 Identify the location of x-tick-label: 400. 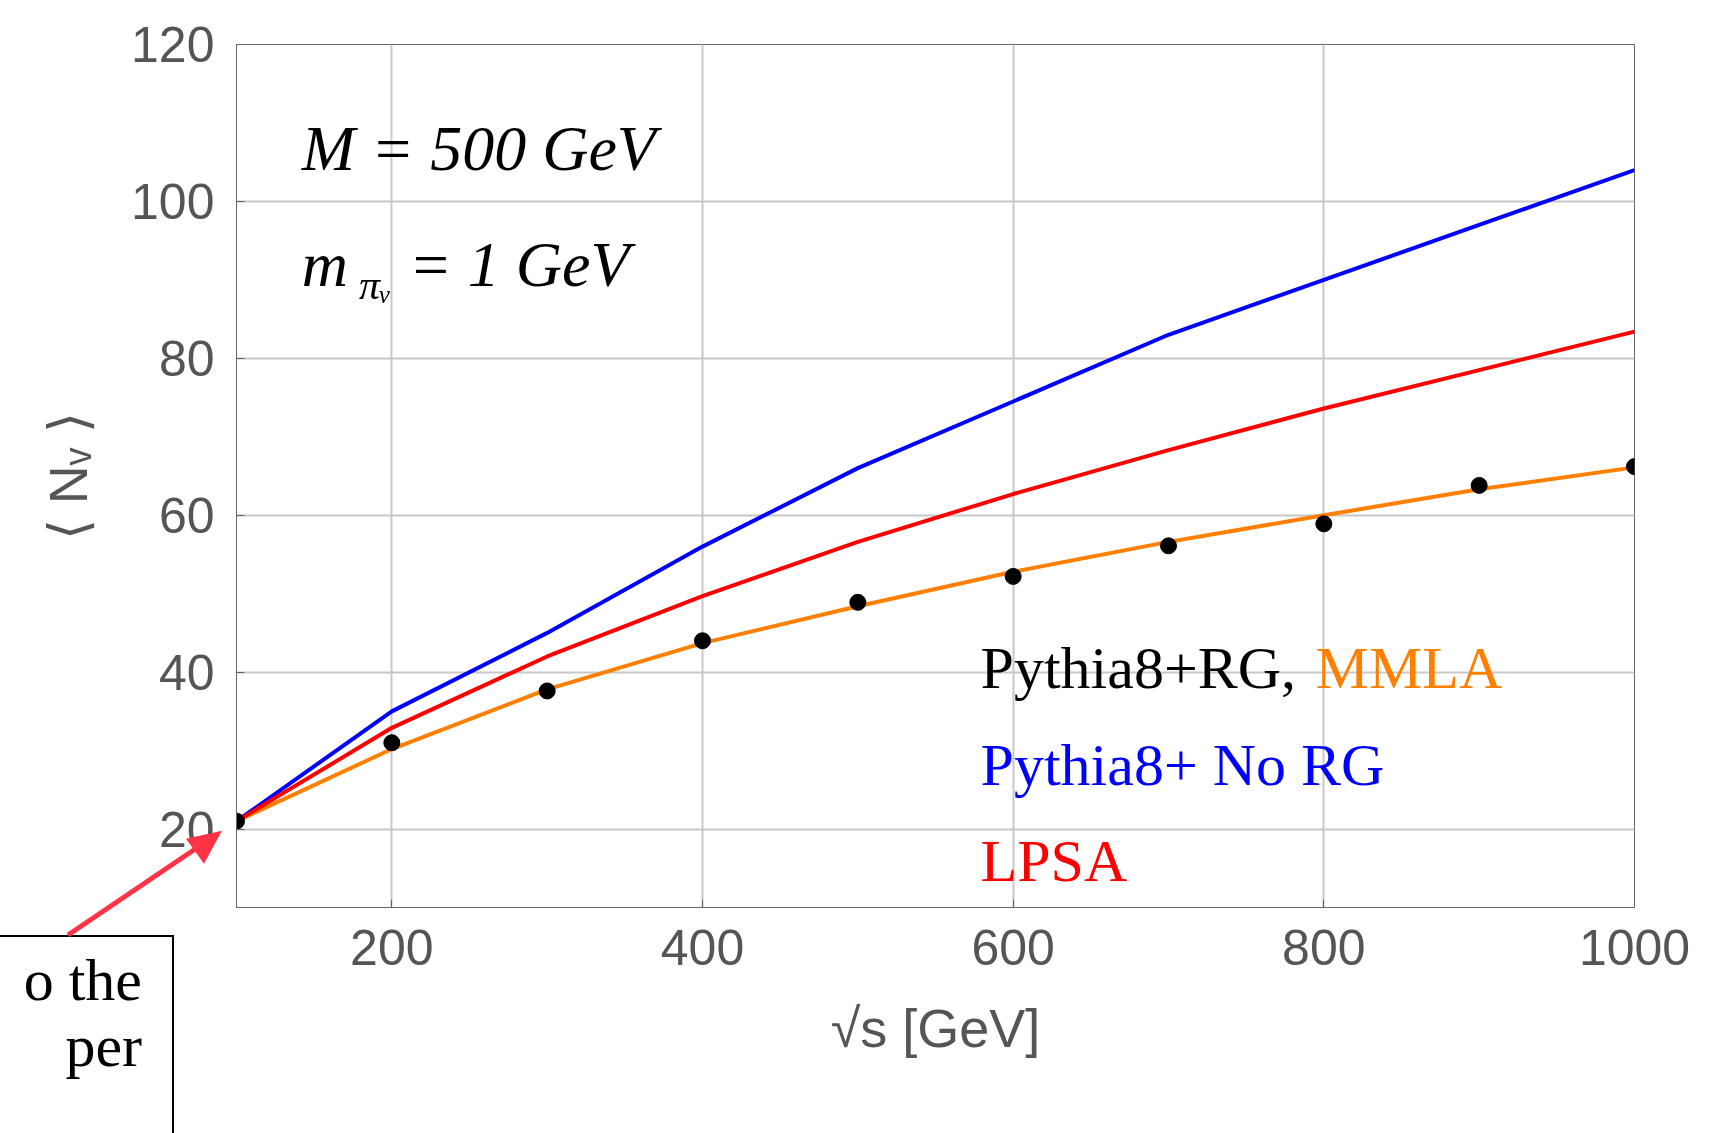
(702, 947).